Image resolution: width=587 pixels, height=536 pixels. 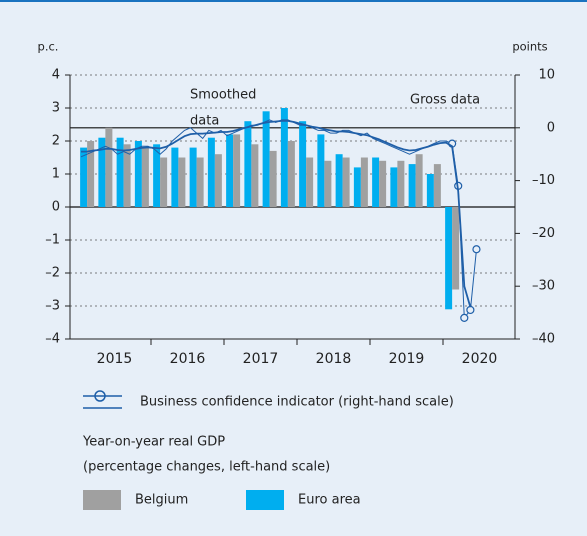 I want to click on y-tick-label: –4, so click(x=52, y=339).